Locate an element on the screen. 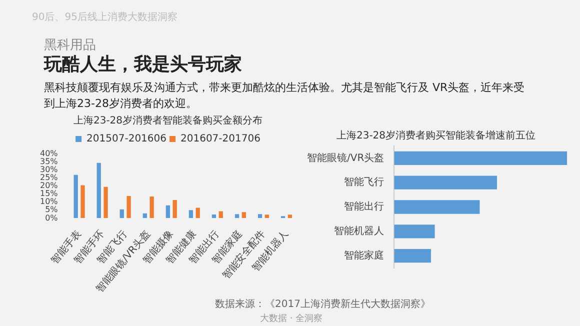  y-tick-label: 0% is located at coordinates (51, 217).